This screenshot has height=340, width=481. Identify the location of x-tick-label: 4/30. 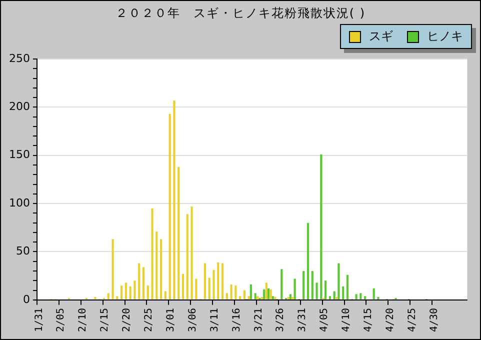
(434, 320).